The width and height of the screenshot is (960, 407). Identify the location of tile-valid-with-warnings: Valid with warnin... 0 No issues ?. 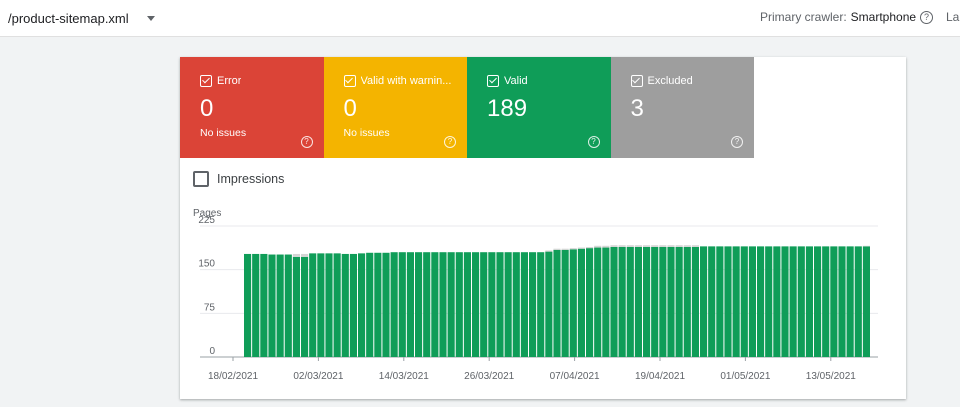
(395, 107).